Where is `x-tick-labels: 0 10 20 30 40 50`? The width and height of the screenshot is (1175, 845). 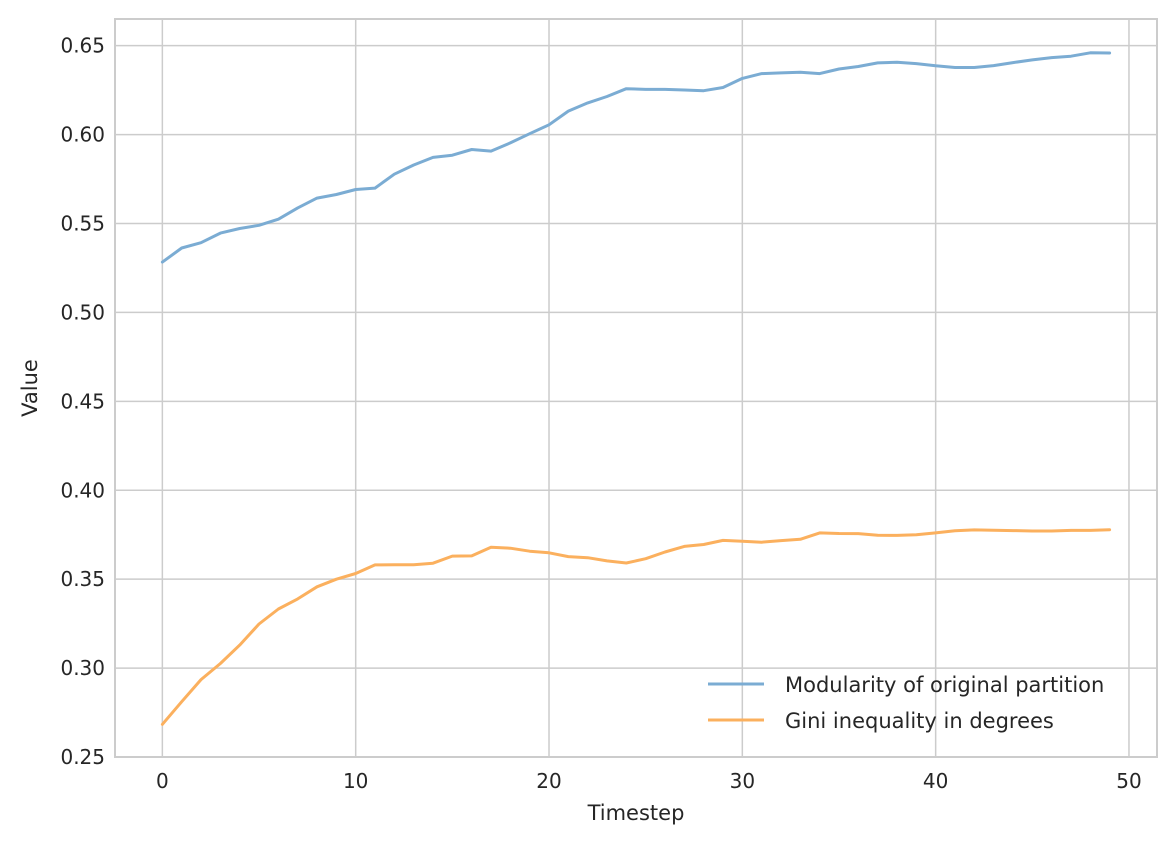
x-tick-labels: 0 10 20 30 40 50 is located at coordinates (649, 781).